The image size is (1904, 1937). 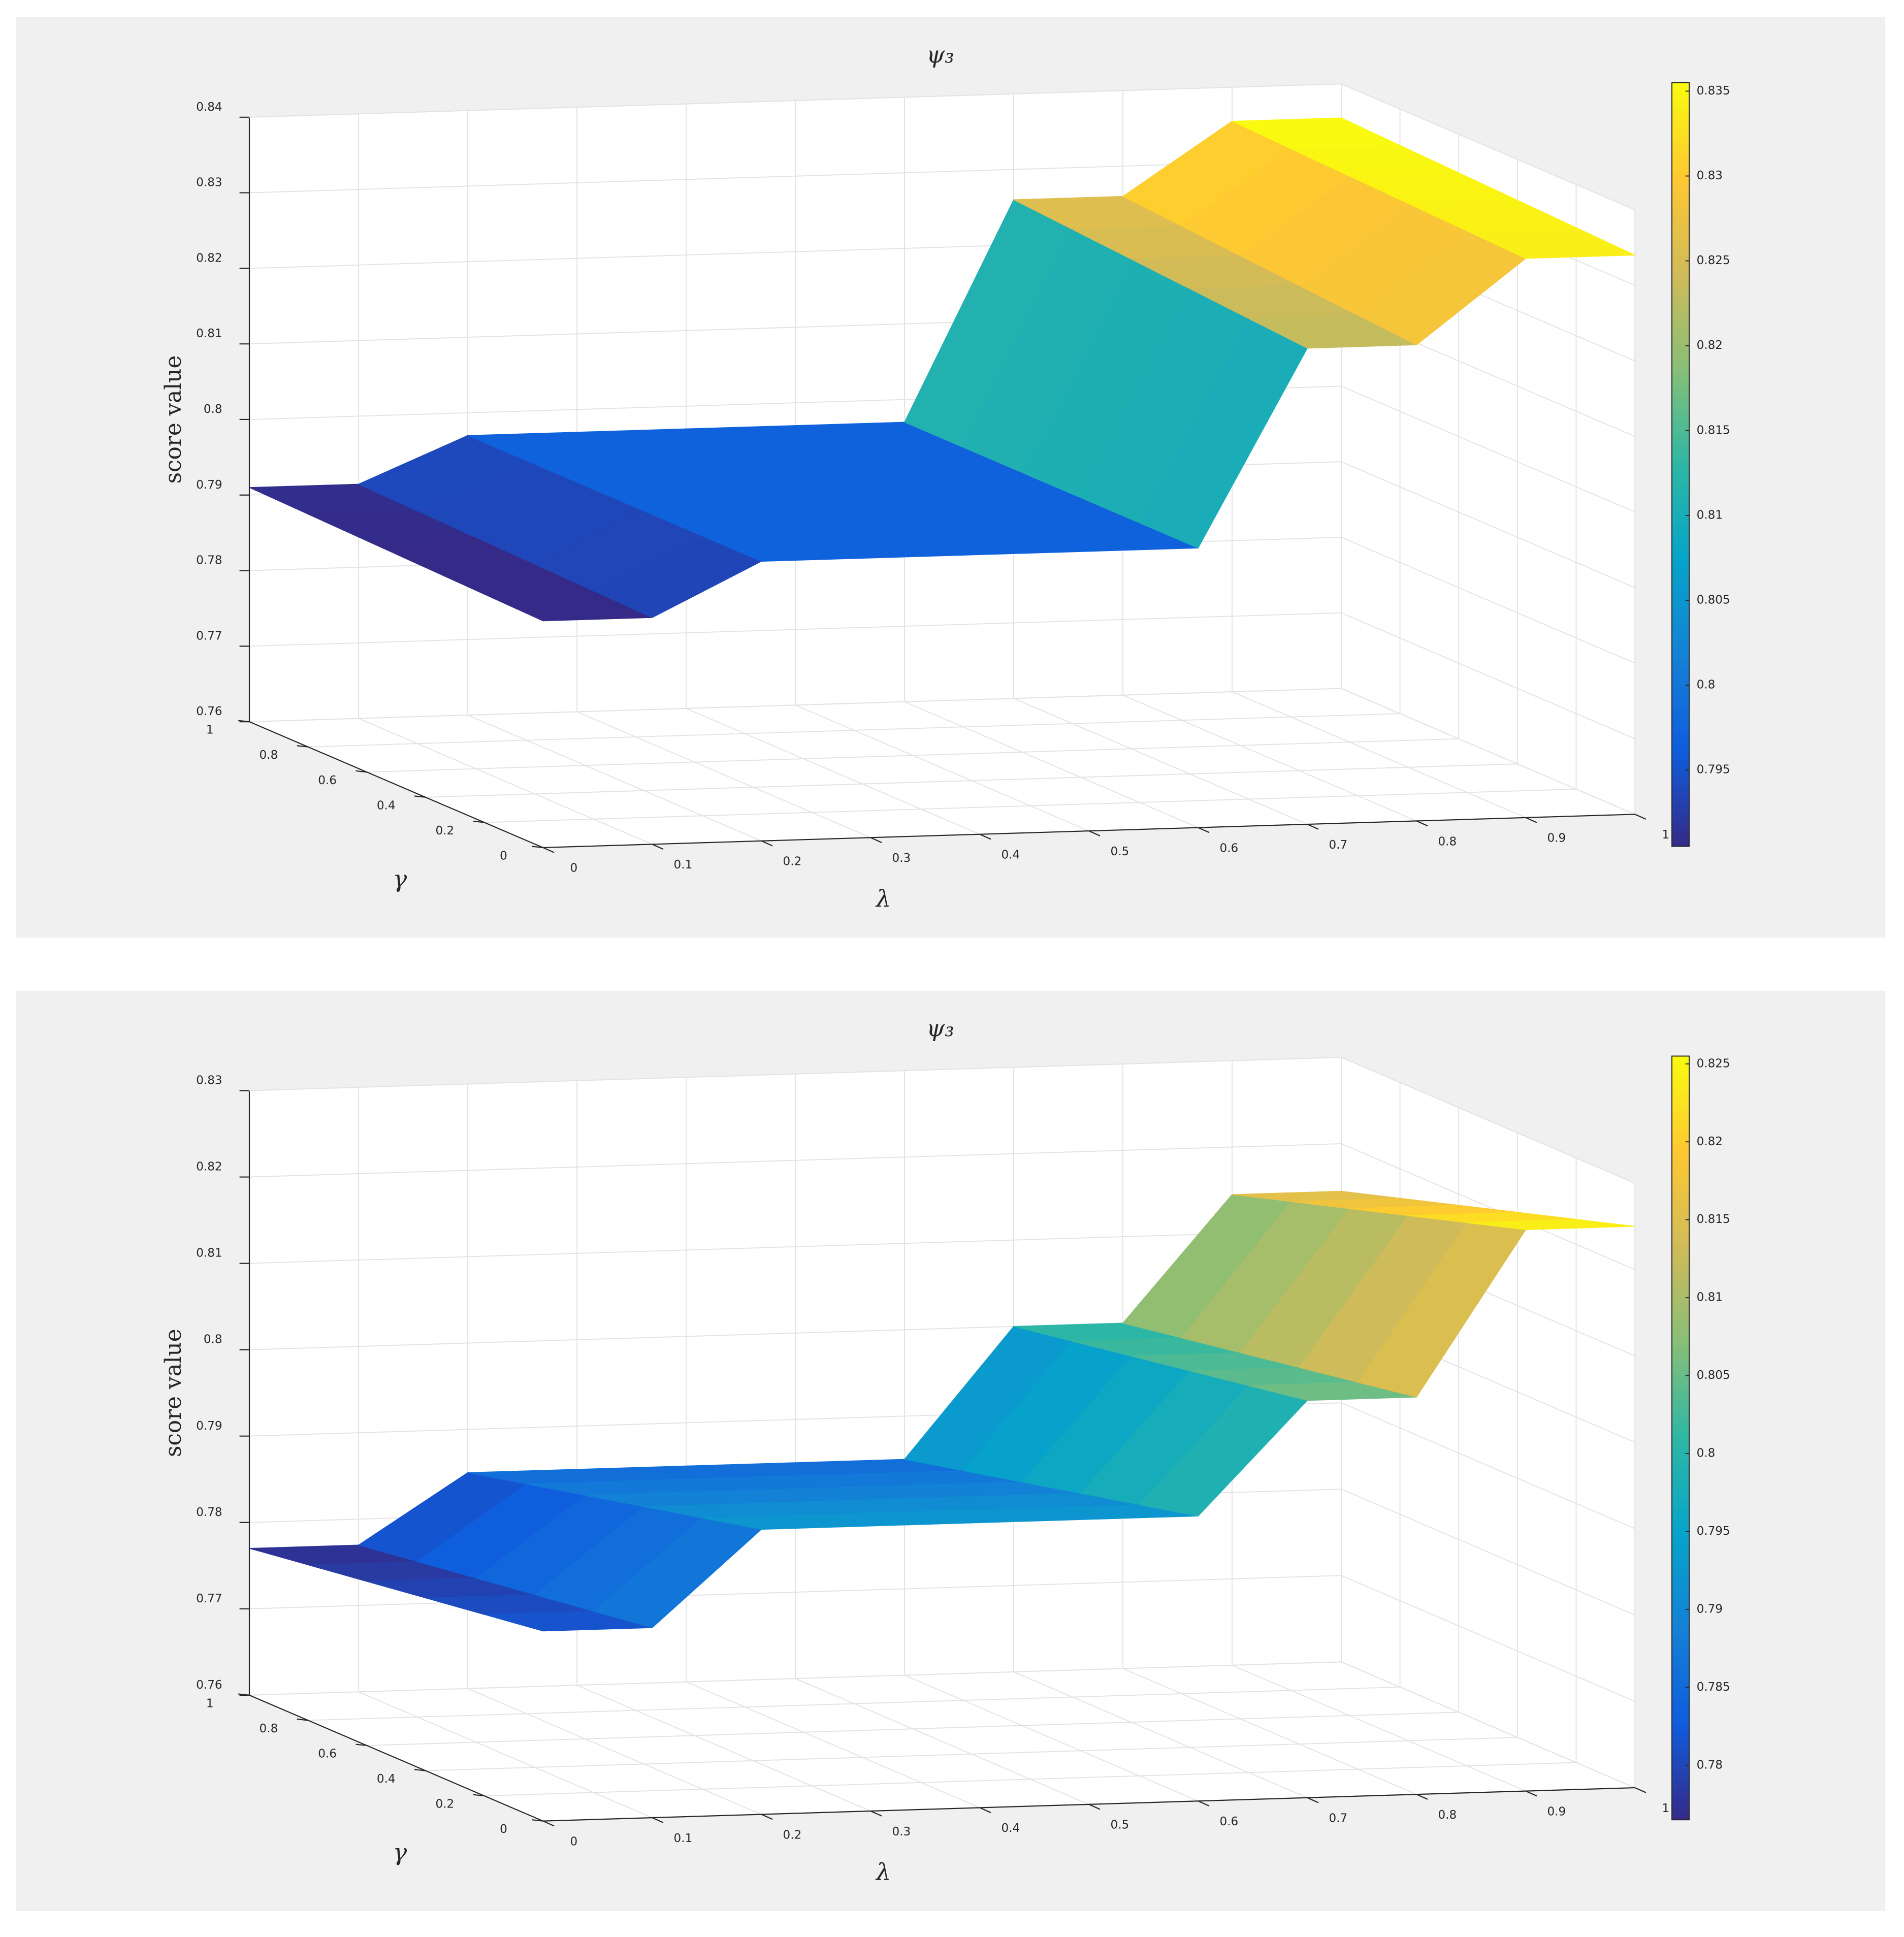 I want to click on x-tick-label: 0.5, so click(x=1120, y=1825).